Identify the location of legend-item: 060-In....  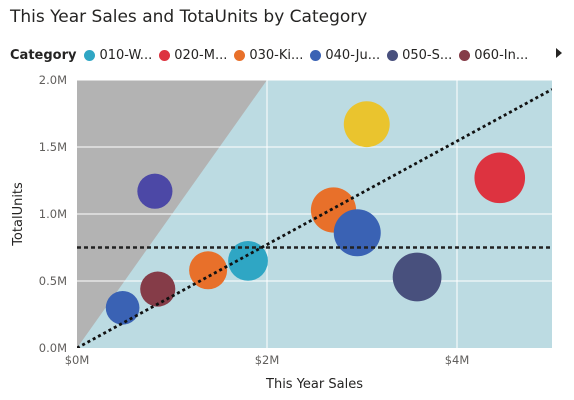
(493, 55).